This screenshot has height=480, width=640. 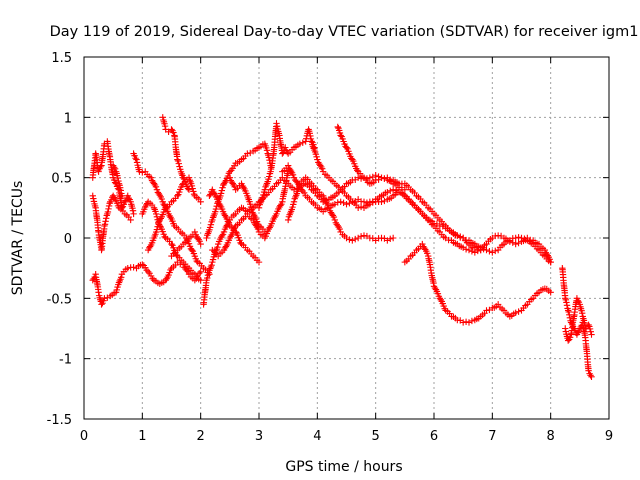 What do you see at coordinates (68, 239) in the screenshot?
I see `y-tick-label: 0` at bounding box center [68, 239].